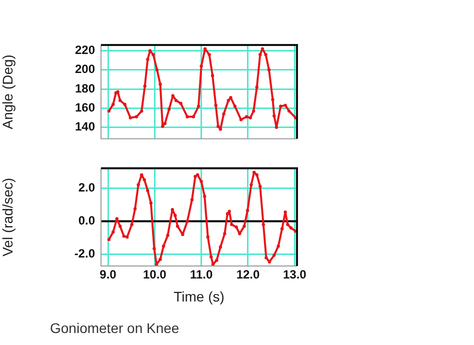 This screenshot has height=345, width=474. I want to click on y-tick-label: -2.0, so click(85, 253).